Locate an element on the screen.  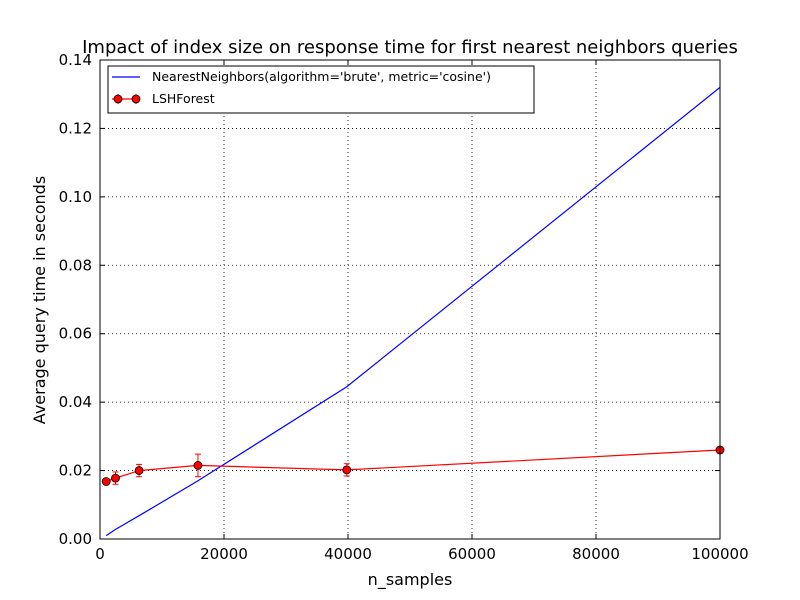
x-tick-label: 100000 is located at coordinates (719, 554).